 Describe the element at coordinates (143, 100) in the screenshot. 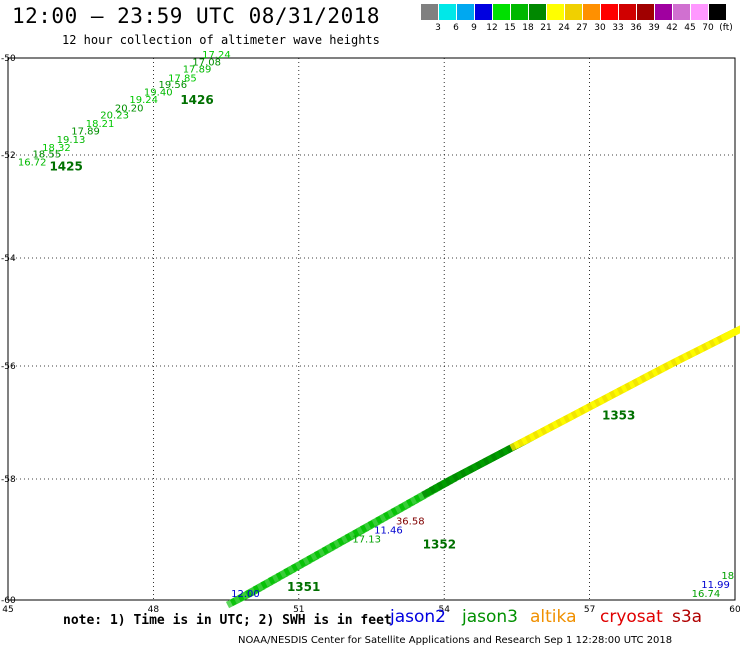

I see `data-point: 19.24` at that location.